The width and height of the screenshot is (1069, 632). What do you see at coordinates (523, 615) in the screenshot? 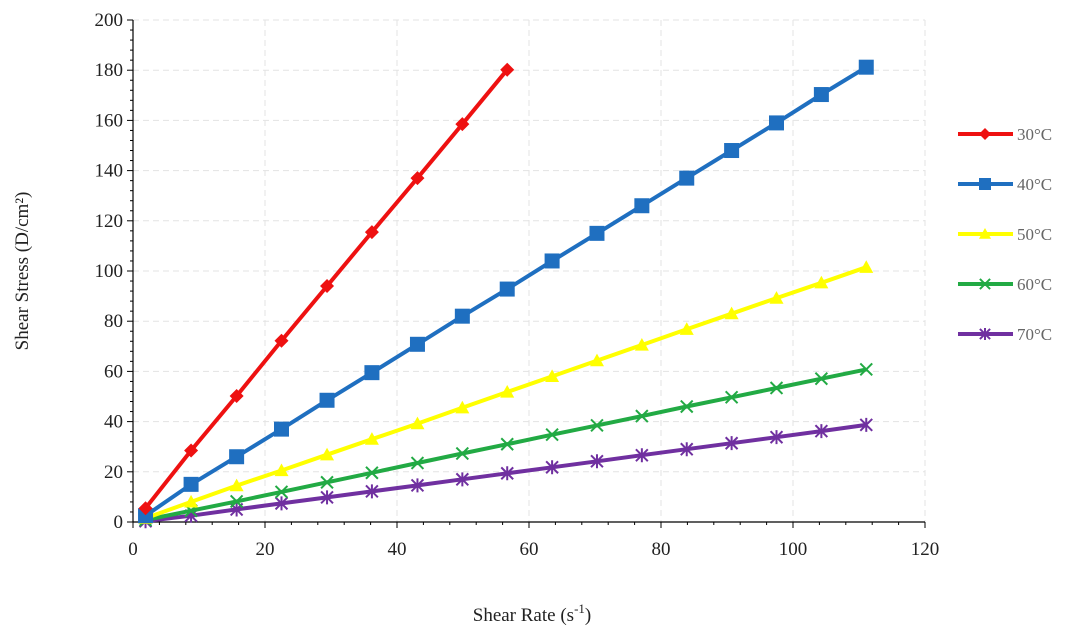
I see `x-axis-title-main: Shear Rate (s` at bounding box center [523, 615].